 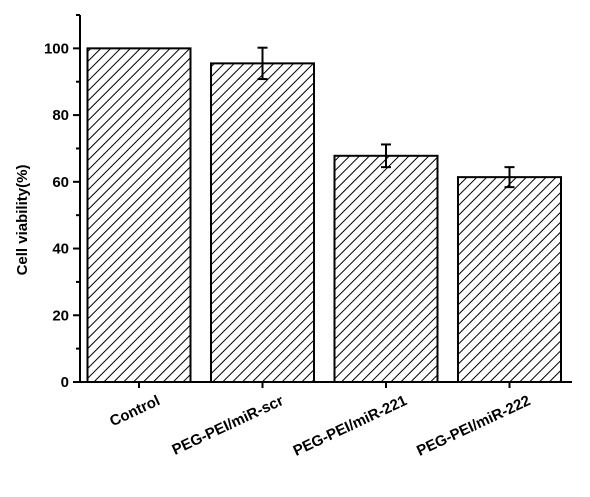 I want to click on y-tick-label: 80, so click(x=60, y=115).